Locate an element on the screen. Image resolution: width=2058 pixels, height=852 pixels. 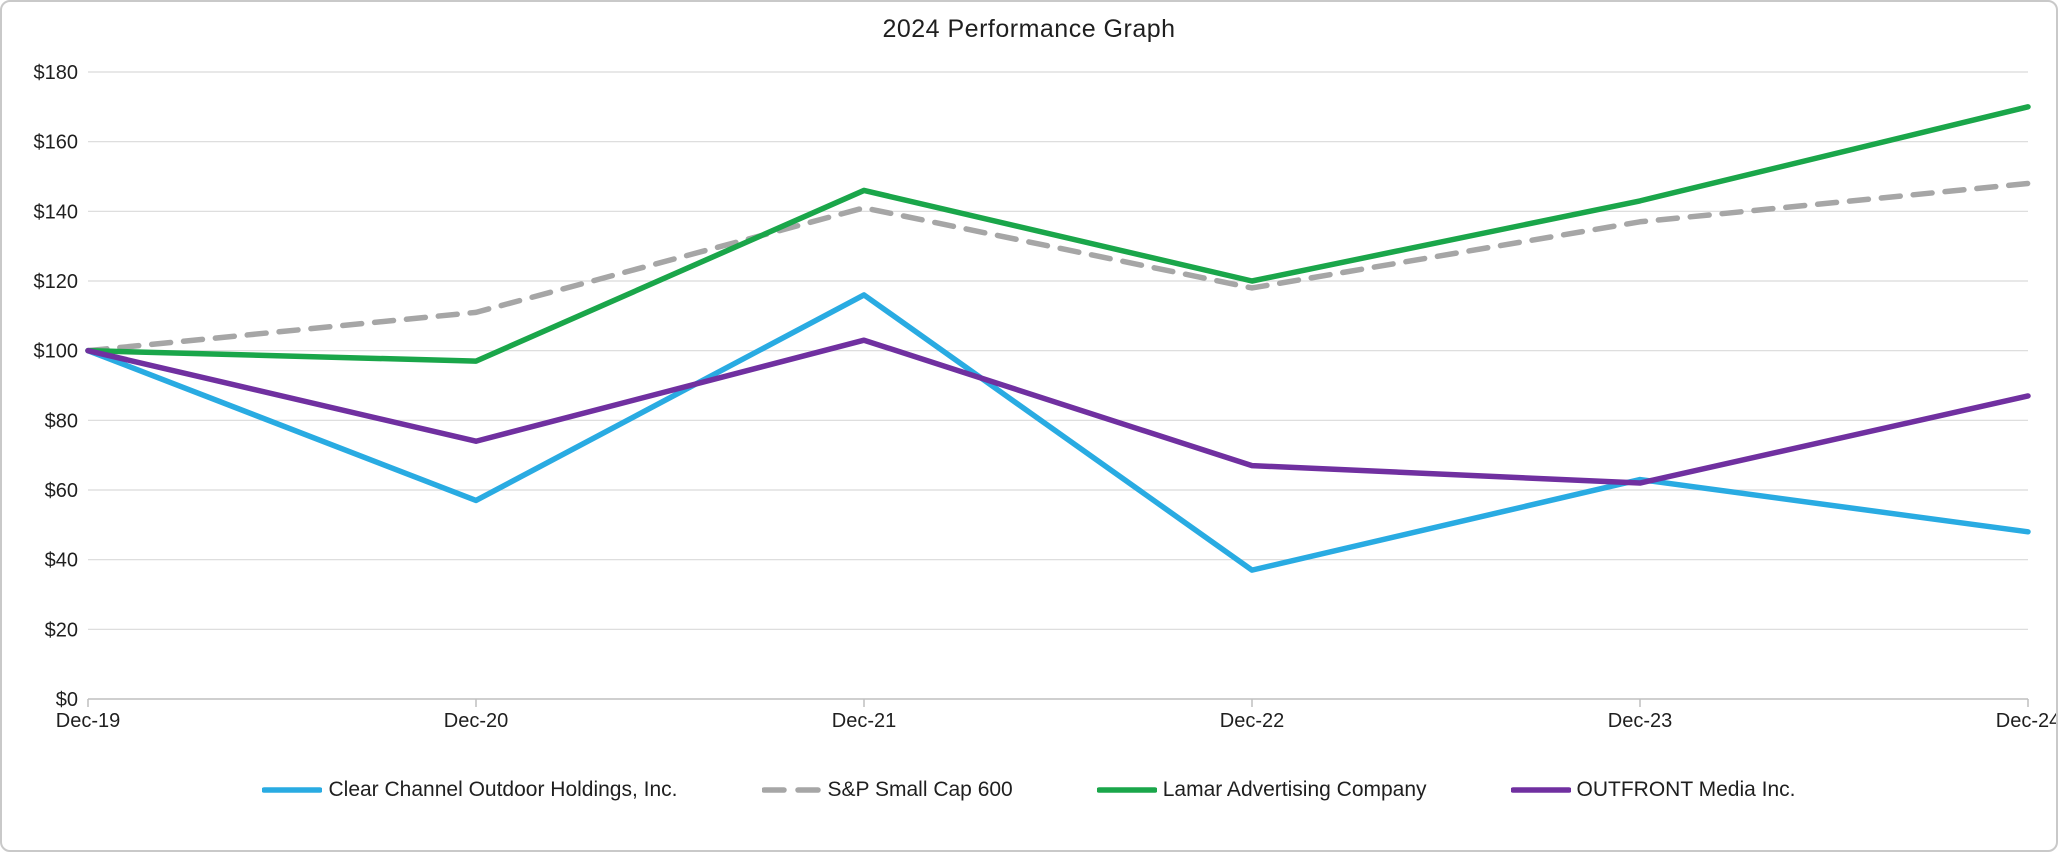
legend-item-4: OUTFRONT Media Inc. is located at coordinates (1653, 790).